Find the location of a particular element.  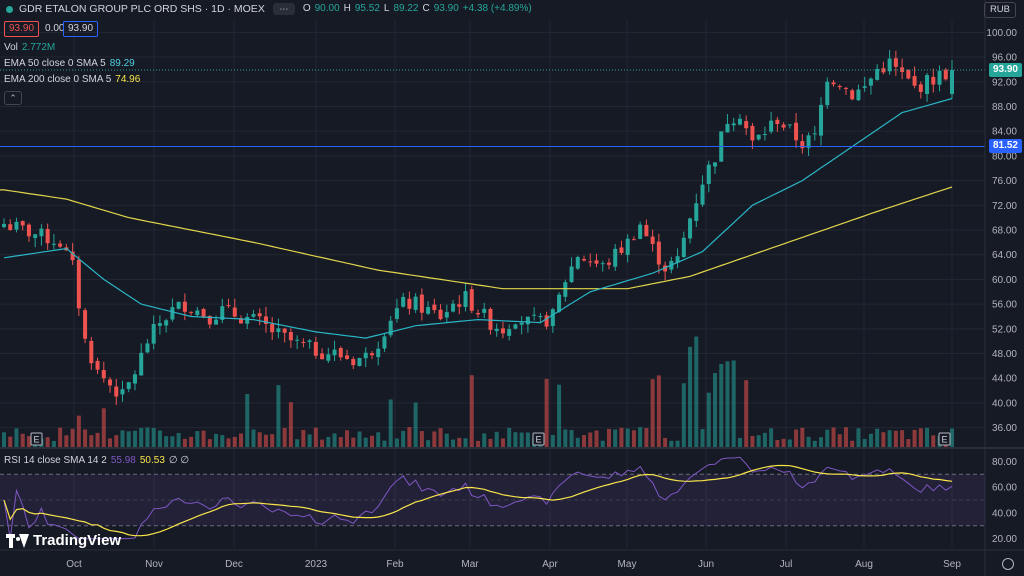

legend-ema200: EMA 200 close 0 SMA 5 74.96 is located at coordinates (72, 80).